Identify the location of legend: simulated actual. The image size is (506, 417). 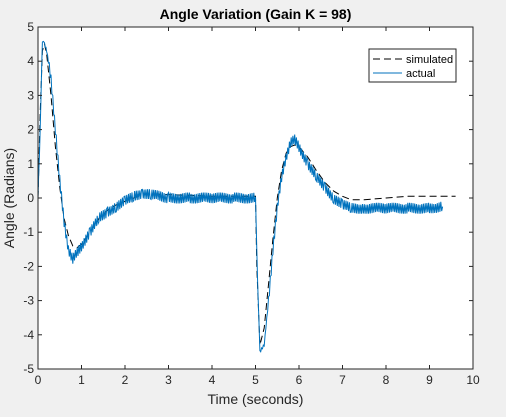
(412, 65).